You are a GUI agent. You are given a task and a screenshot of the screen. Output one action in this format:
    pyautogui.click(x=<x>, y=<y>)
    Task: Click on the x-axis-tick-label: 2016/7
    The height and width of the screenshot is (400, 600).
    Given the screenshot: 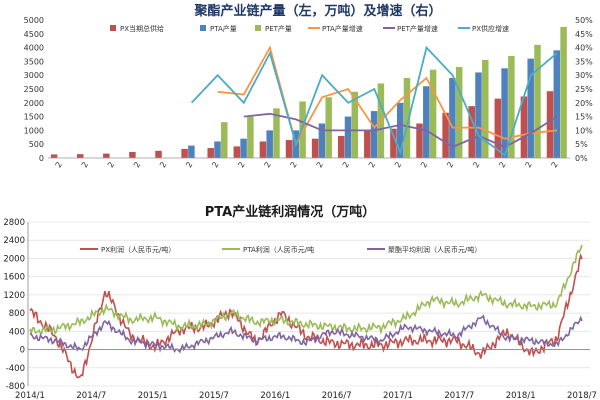 What is the action you would take?
    pyautogui.click(x=337, y=395)
    